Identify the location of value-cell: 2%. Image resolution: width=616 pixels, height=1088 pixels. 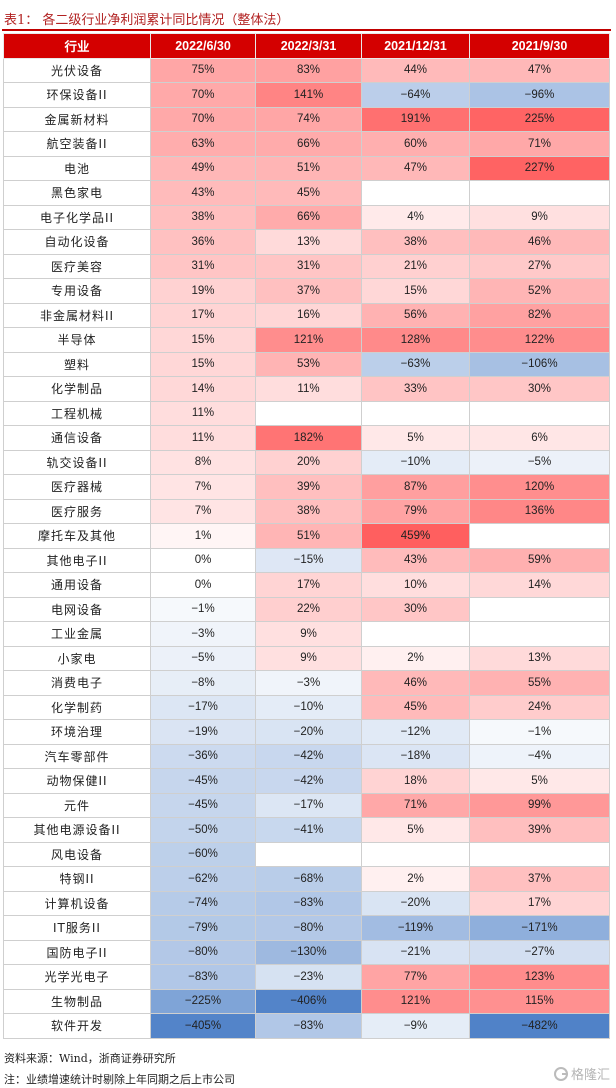
(415, 658).